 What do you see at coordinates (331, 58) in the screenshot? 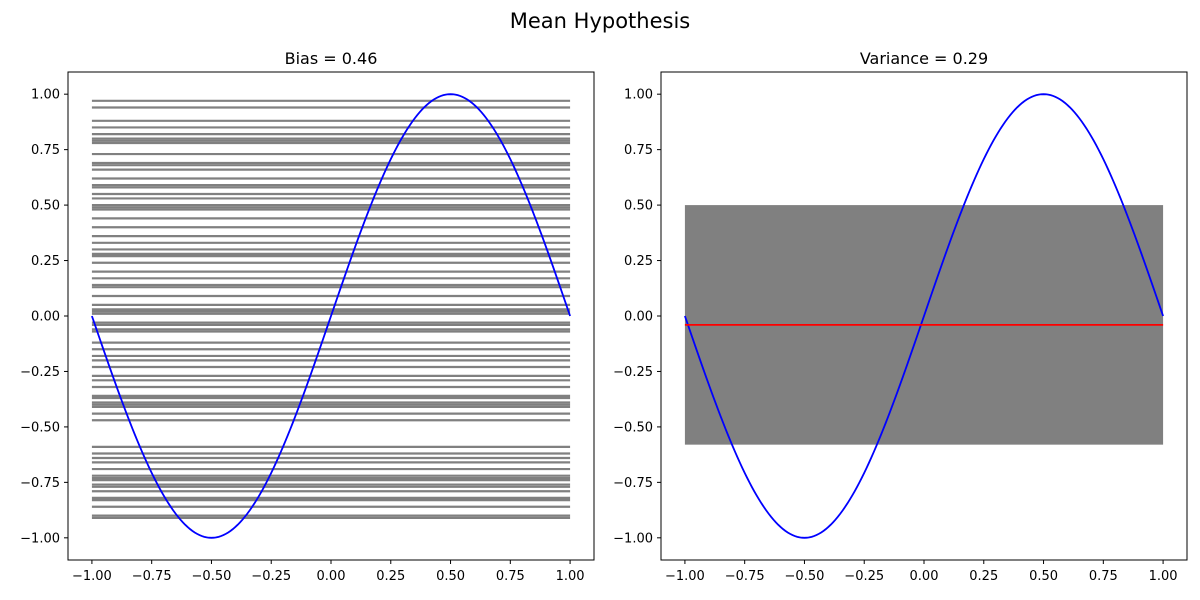
I see `subplot-title: Bias = 0.46` at bounding box center [331, 58].